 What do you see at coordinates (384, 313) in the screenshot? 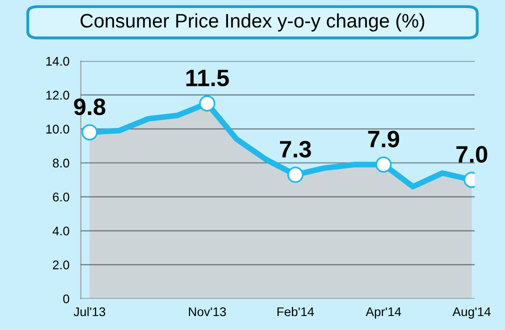
I see `x-tick-label: Apr'14` at bounding box center [384, 313].